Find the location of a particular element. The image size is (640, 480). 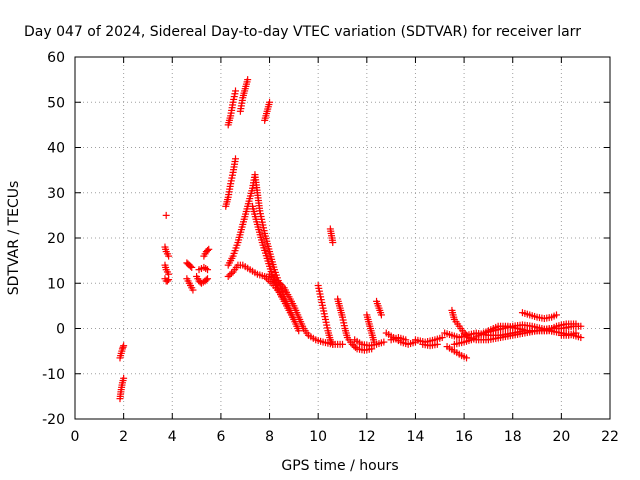

track-t34 is located at coordinates (518, 329).